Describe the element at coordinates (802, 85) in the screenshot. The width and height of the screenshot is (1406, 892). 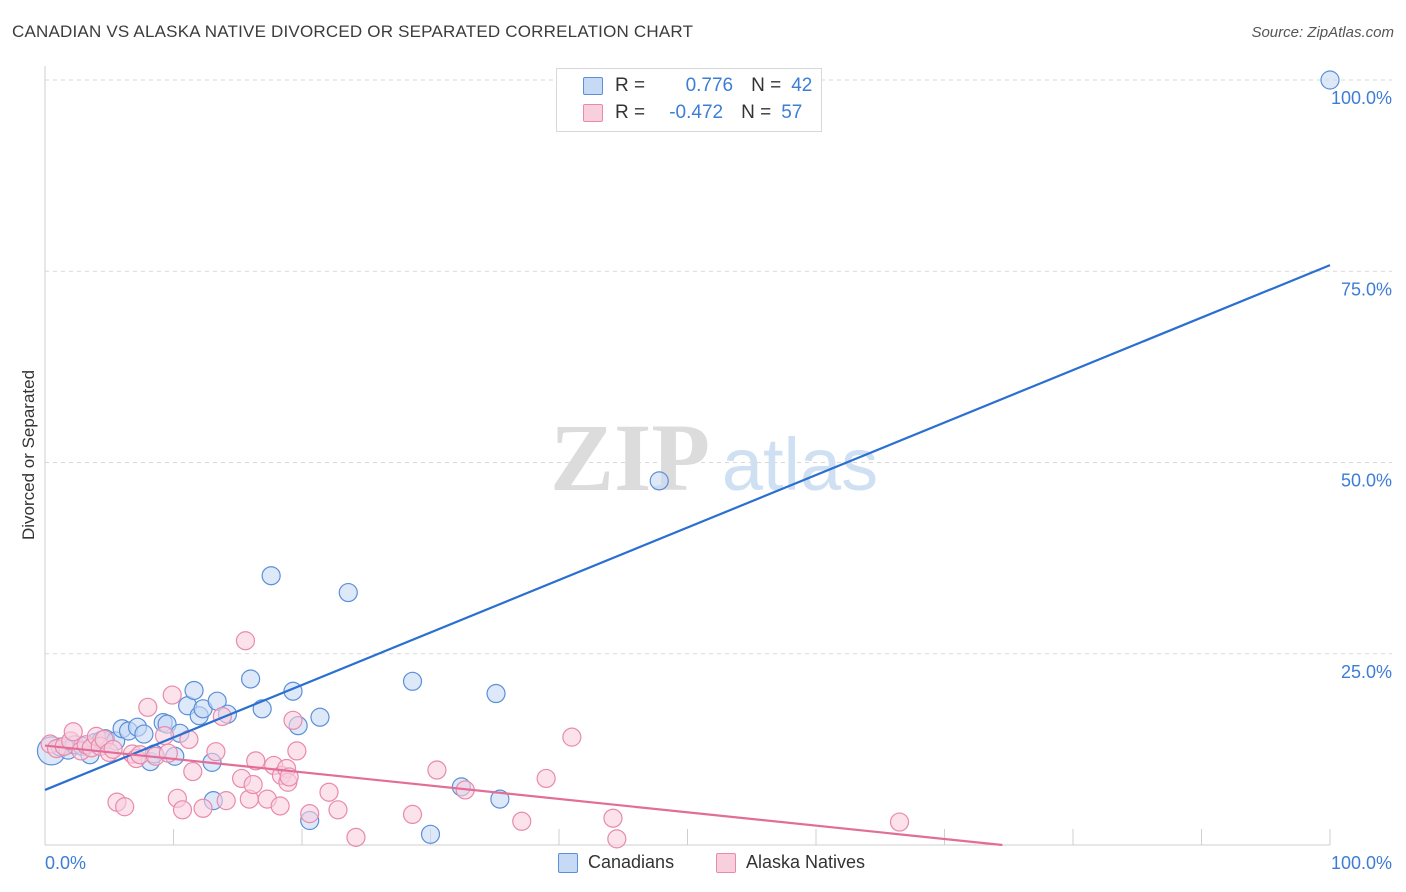
I see `n-value: 42` at that location.